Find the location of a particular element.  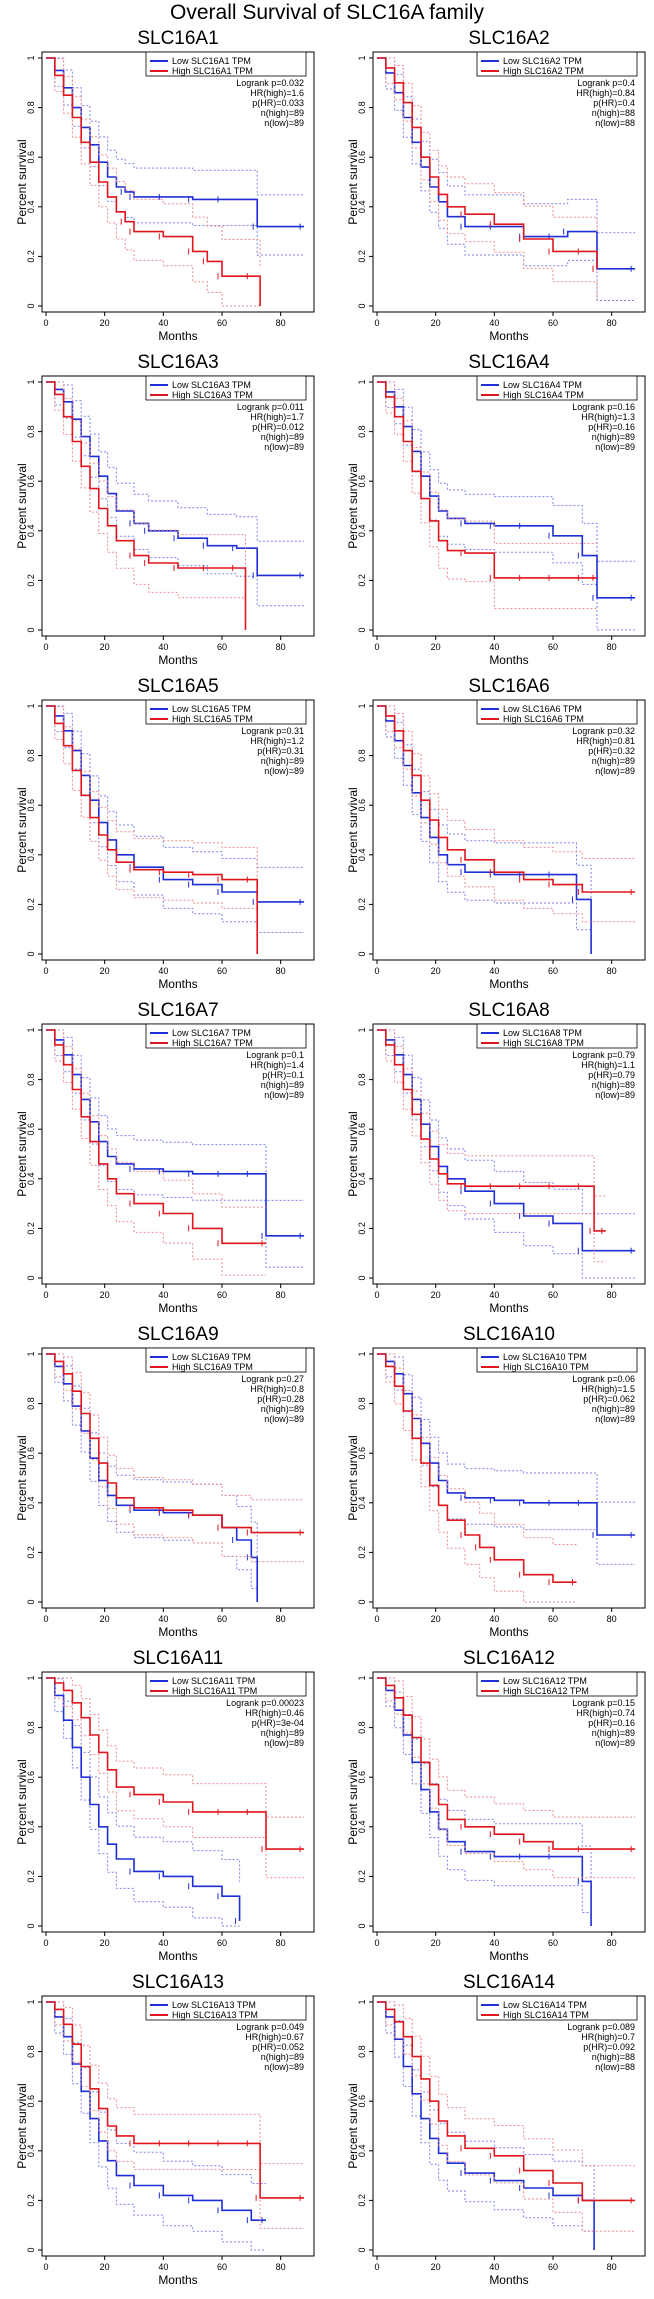

legend-high-label: High SLC16A5 TPM is located at coordinates (212, 719).